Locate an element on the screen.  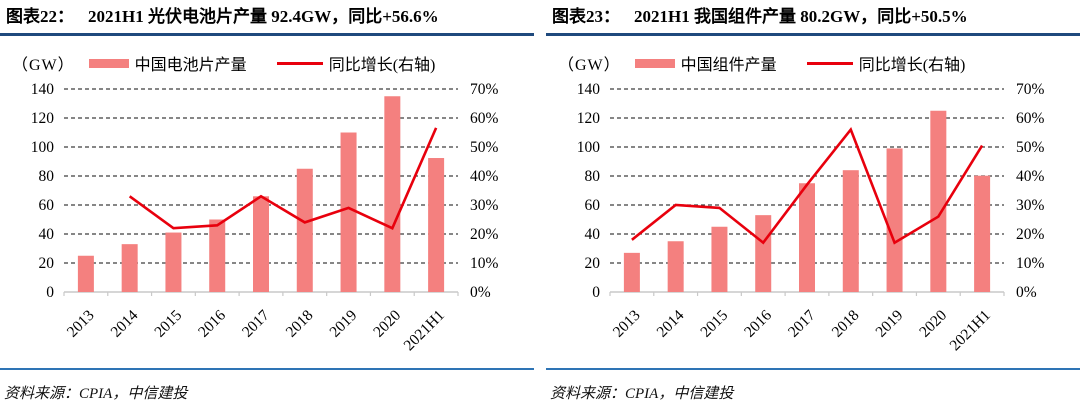
figure-caption: 图表22： 2021H1 光伏电池片产量 92.4GW，同比+56.6% is located at coordinates (267, 17).